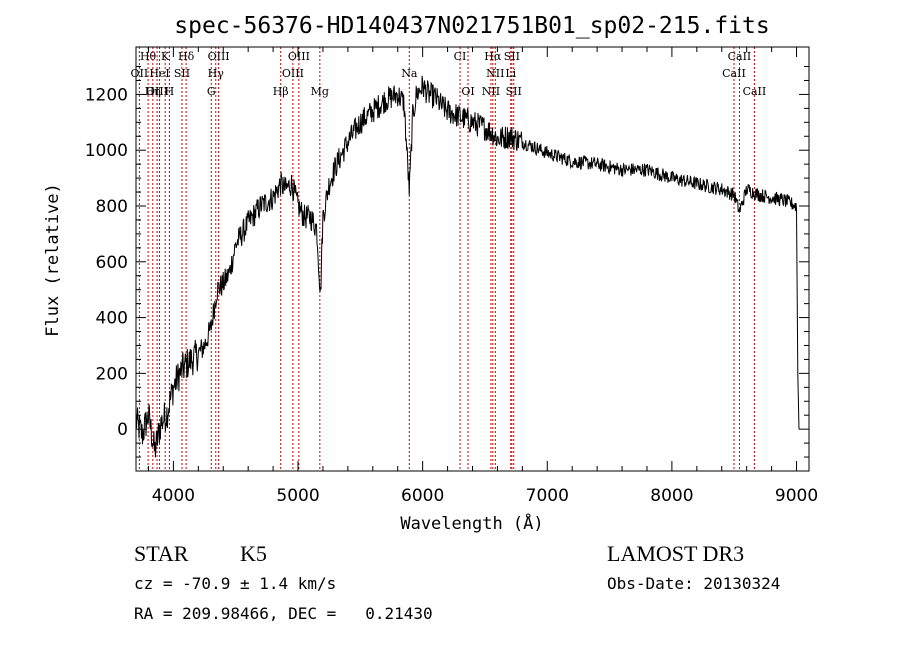 Image resolution: width=900 pixels, height=649 pixels. I want to click on line-marker-label: Hη, so click(153, 91).